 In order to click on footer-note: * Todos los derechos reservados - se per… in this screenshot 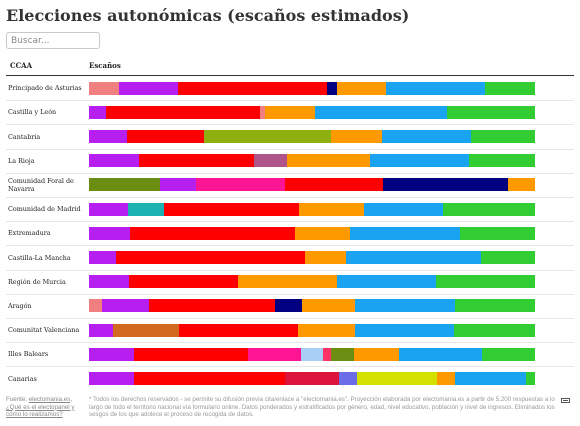, I will do `click(322, 407)`.